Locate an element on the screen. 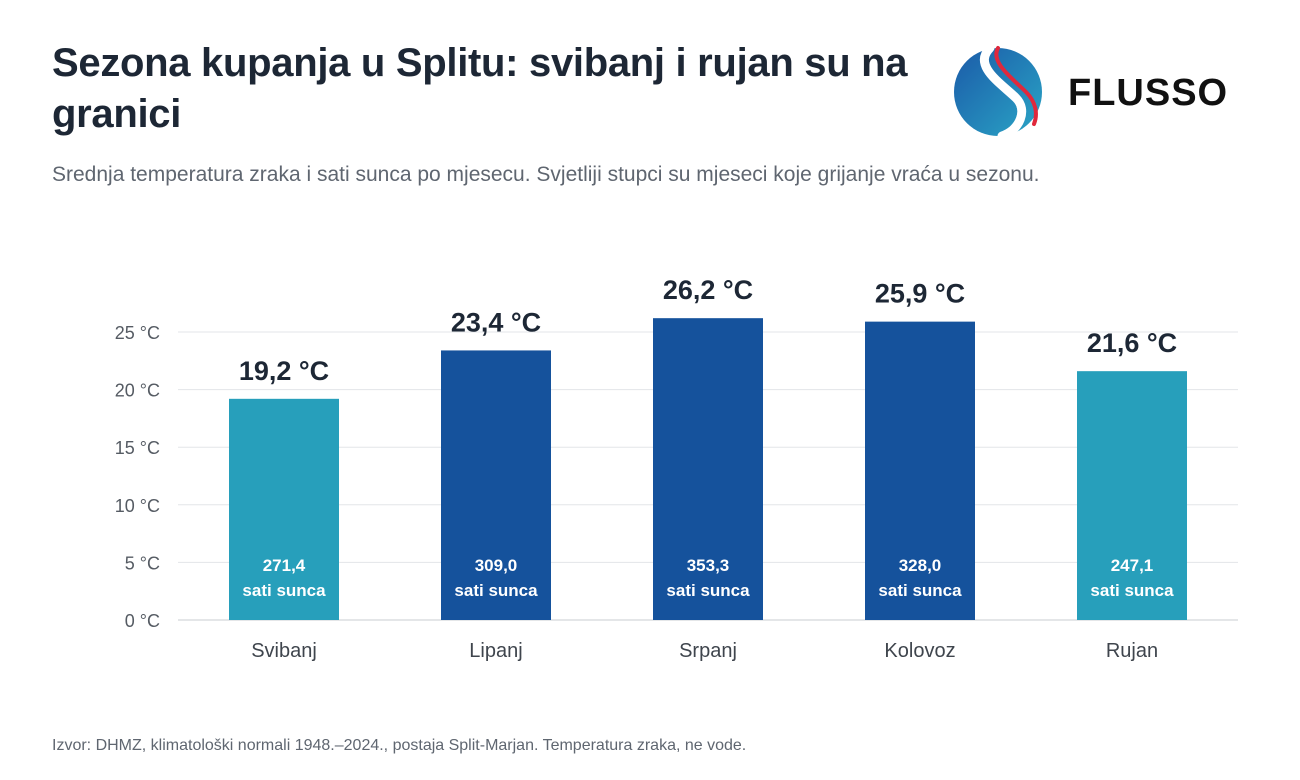 Image resolution: width=1300 pixels, height=780 pixels. flusso-logo-icon is located at coordinates (998, 92).